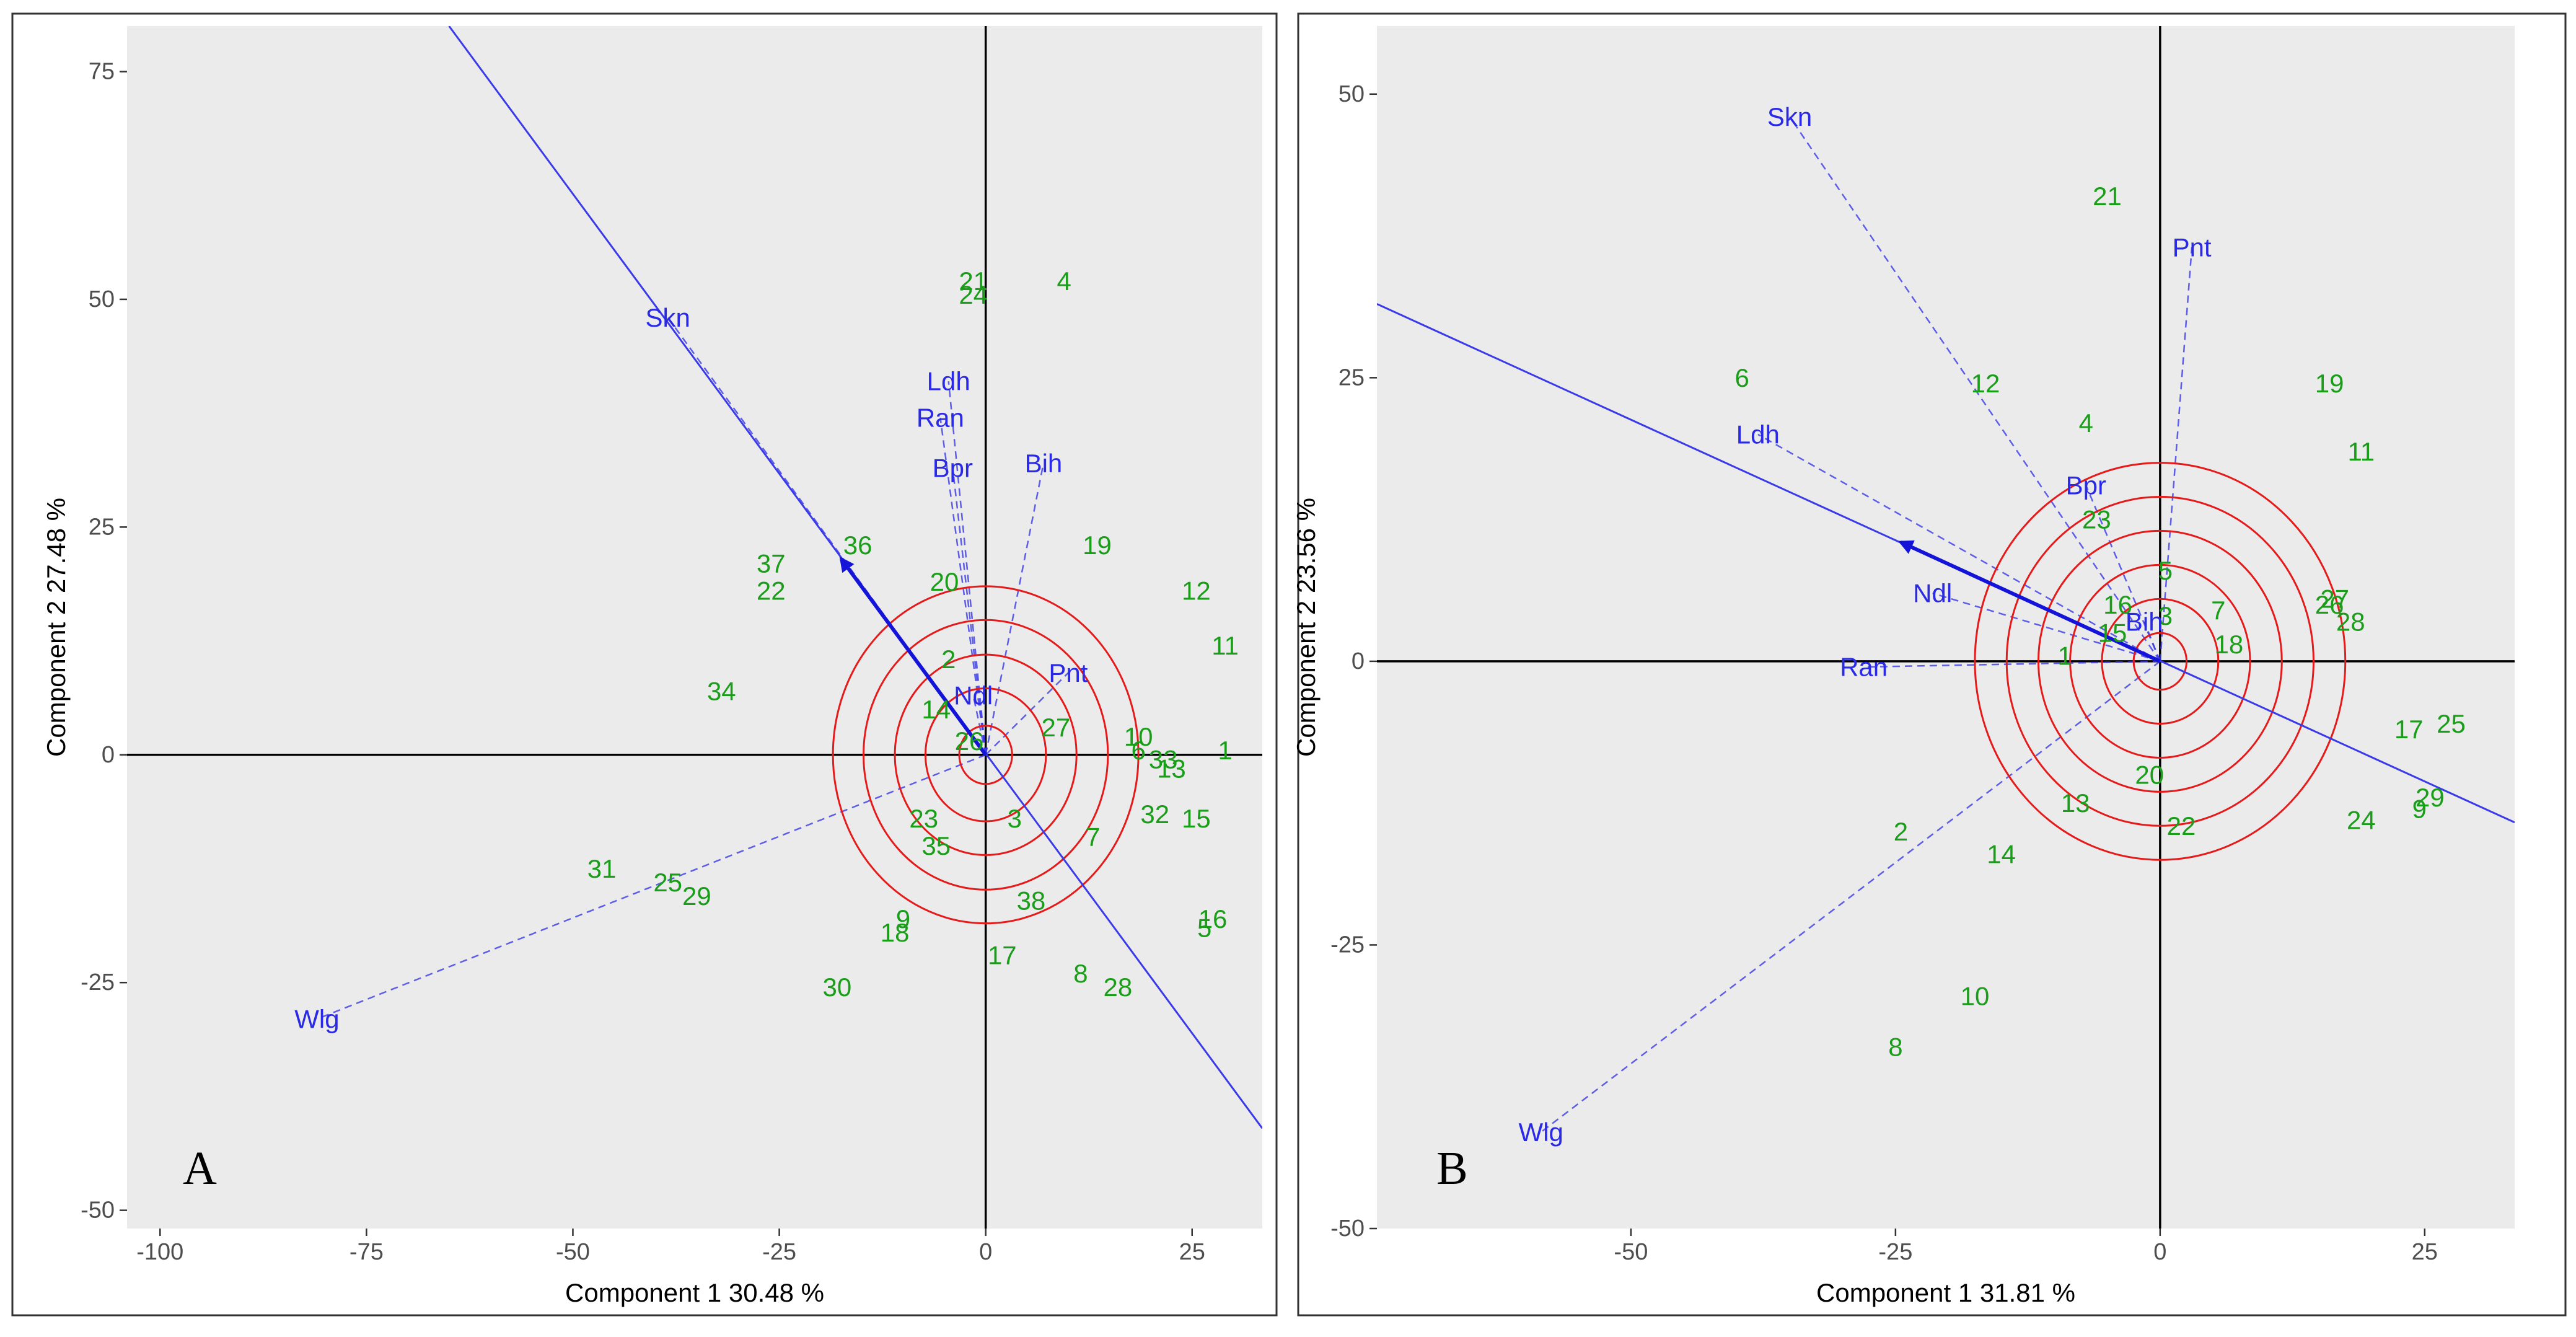 The image size is (2576, 1337). I want to click on panel-a-genotype-label: 22, so click(771, 591).